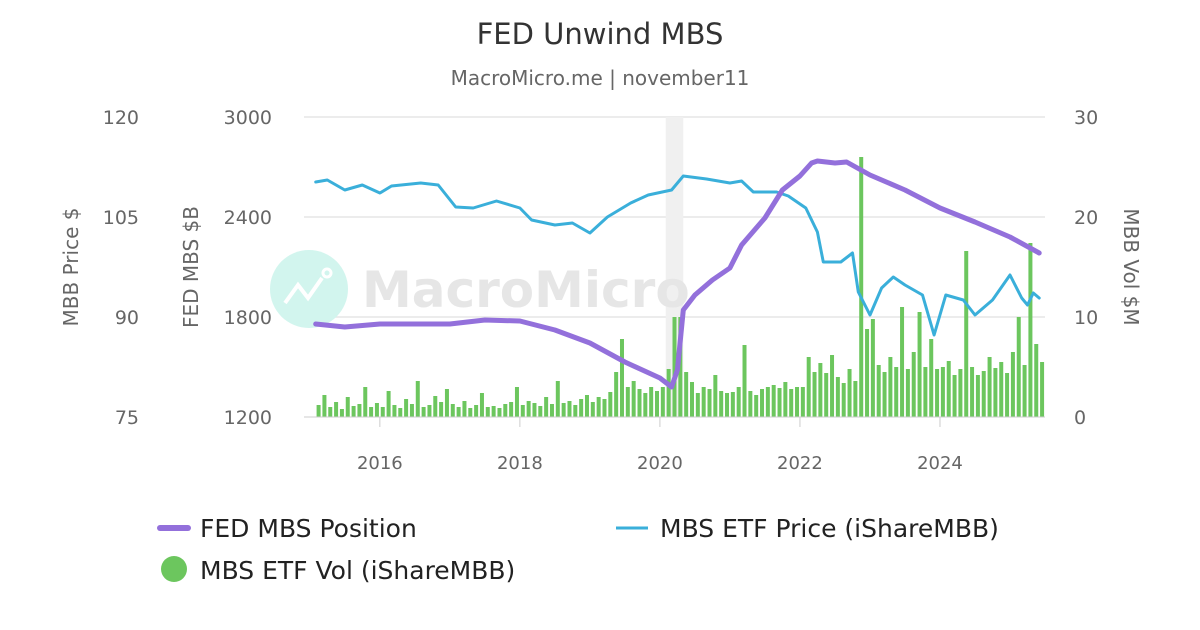  Describe the element at coordinates (121, 218) in the screenshot. I see `price-tick-label: 105` at that location.